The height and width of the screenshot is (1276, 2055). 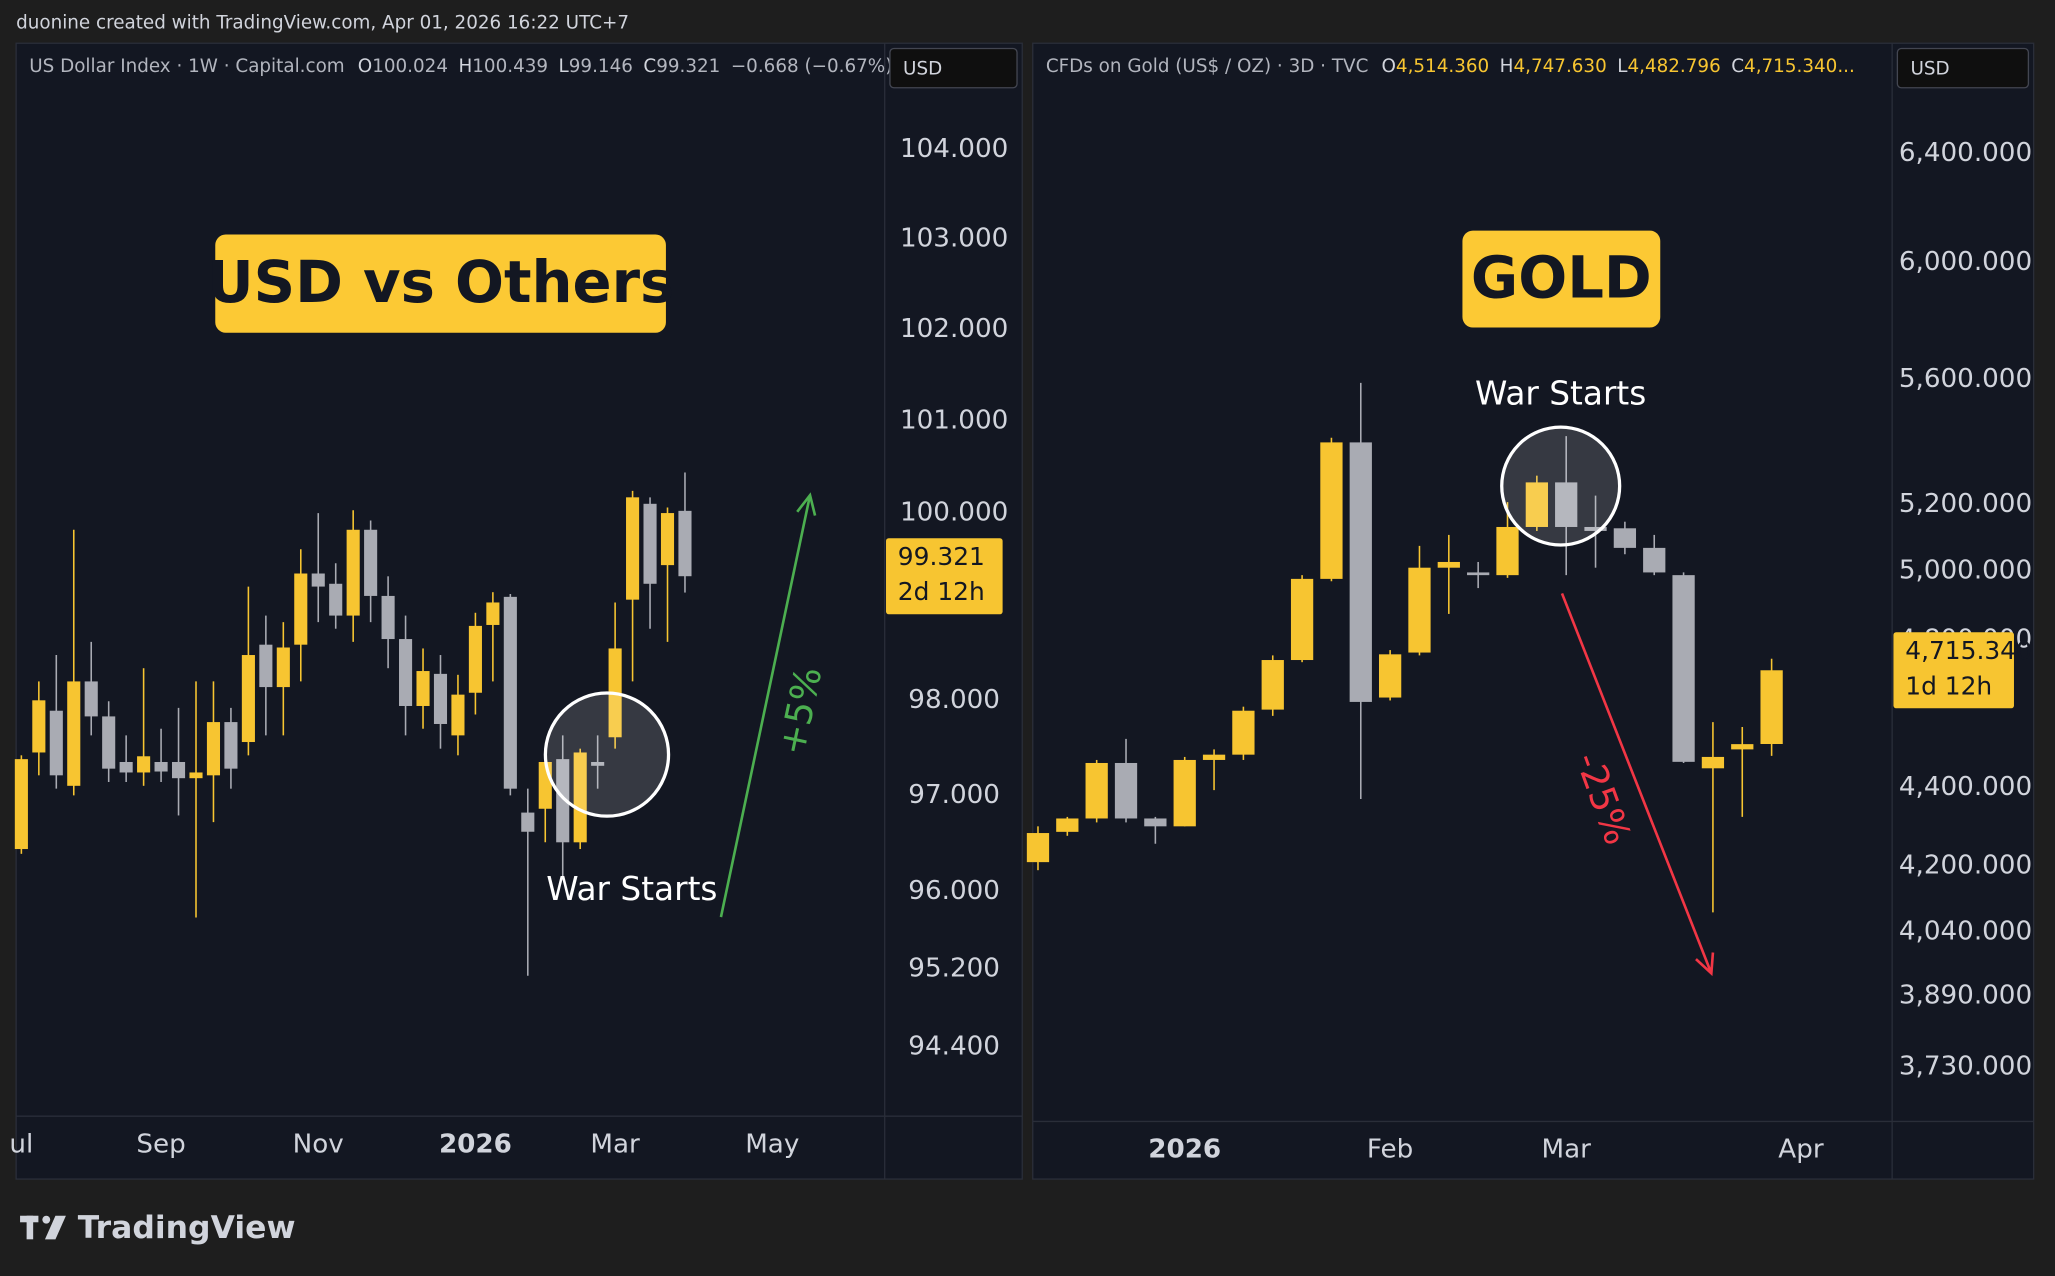 I want to click on y-tick-label: 5,000.000, so click(x=1965, y=571).